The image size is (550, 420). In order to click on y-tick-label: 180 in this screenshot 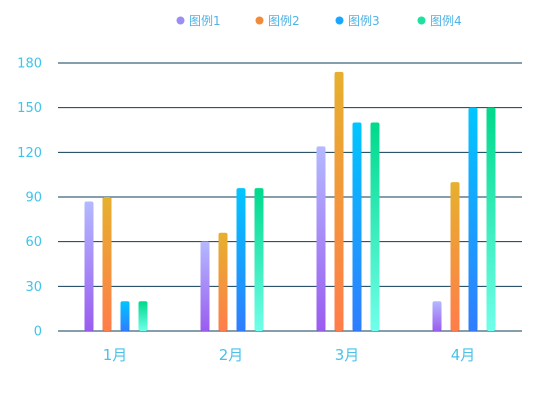, I will do `click(29, 64)`.